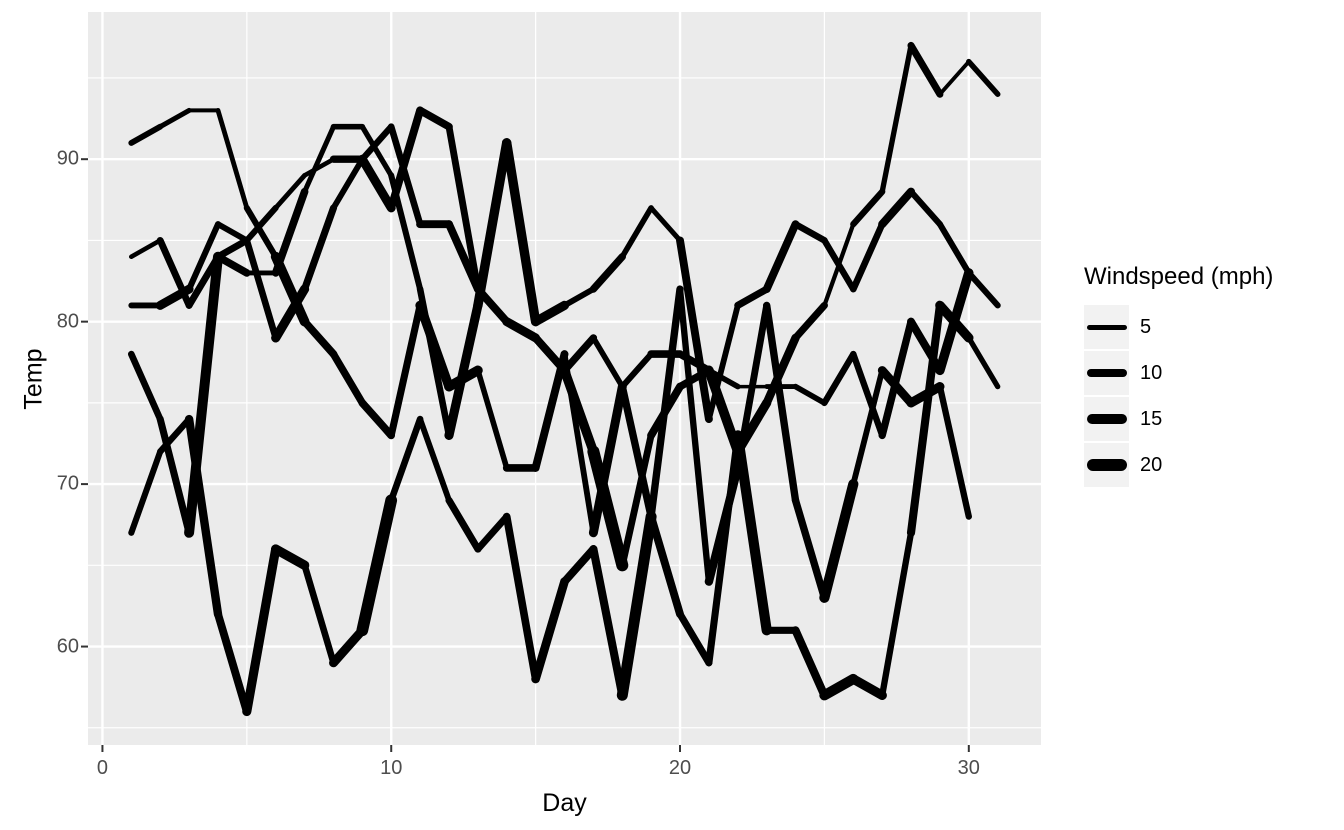 The width and height of the screenshot is (1344, 830). Describe the element at coordinates (102, 768) in the screenshot. I see `x-axis-tick-label: 0` at that location.